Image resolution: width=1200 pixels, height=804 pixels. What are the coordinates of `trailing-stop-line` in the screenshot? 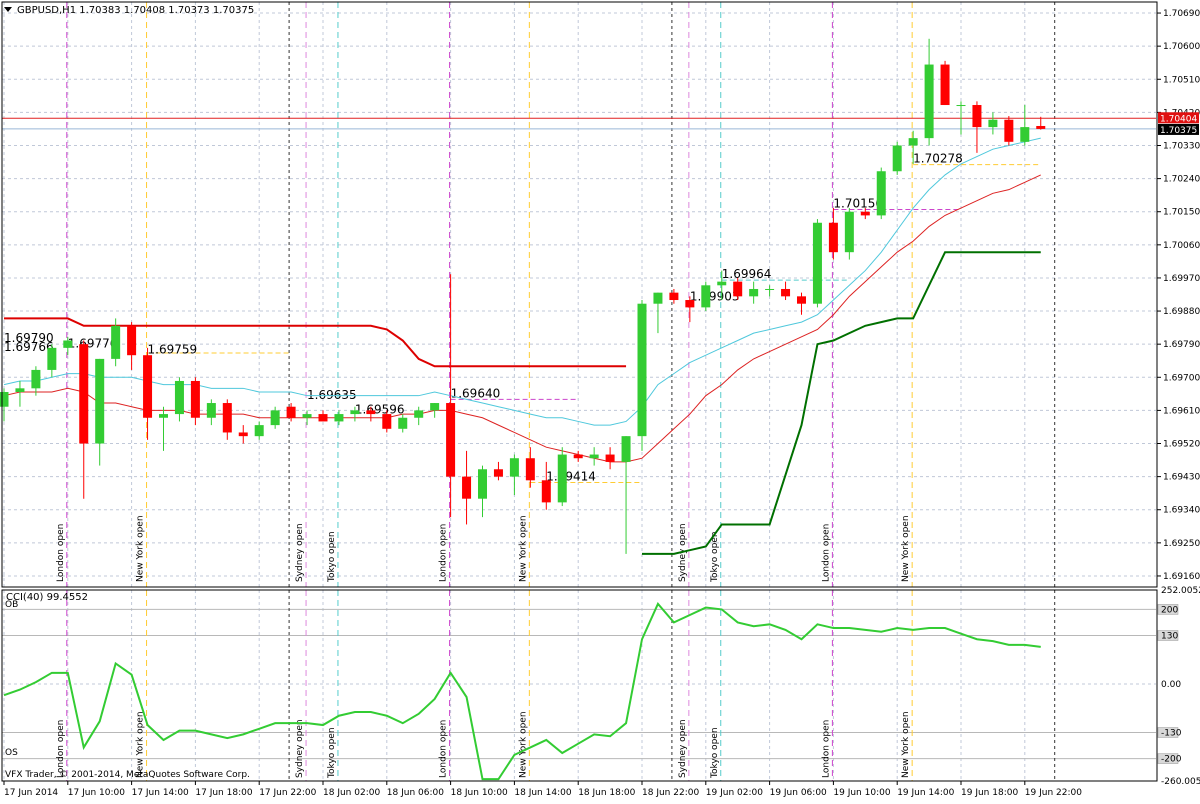 It's located at (841, 403).